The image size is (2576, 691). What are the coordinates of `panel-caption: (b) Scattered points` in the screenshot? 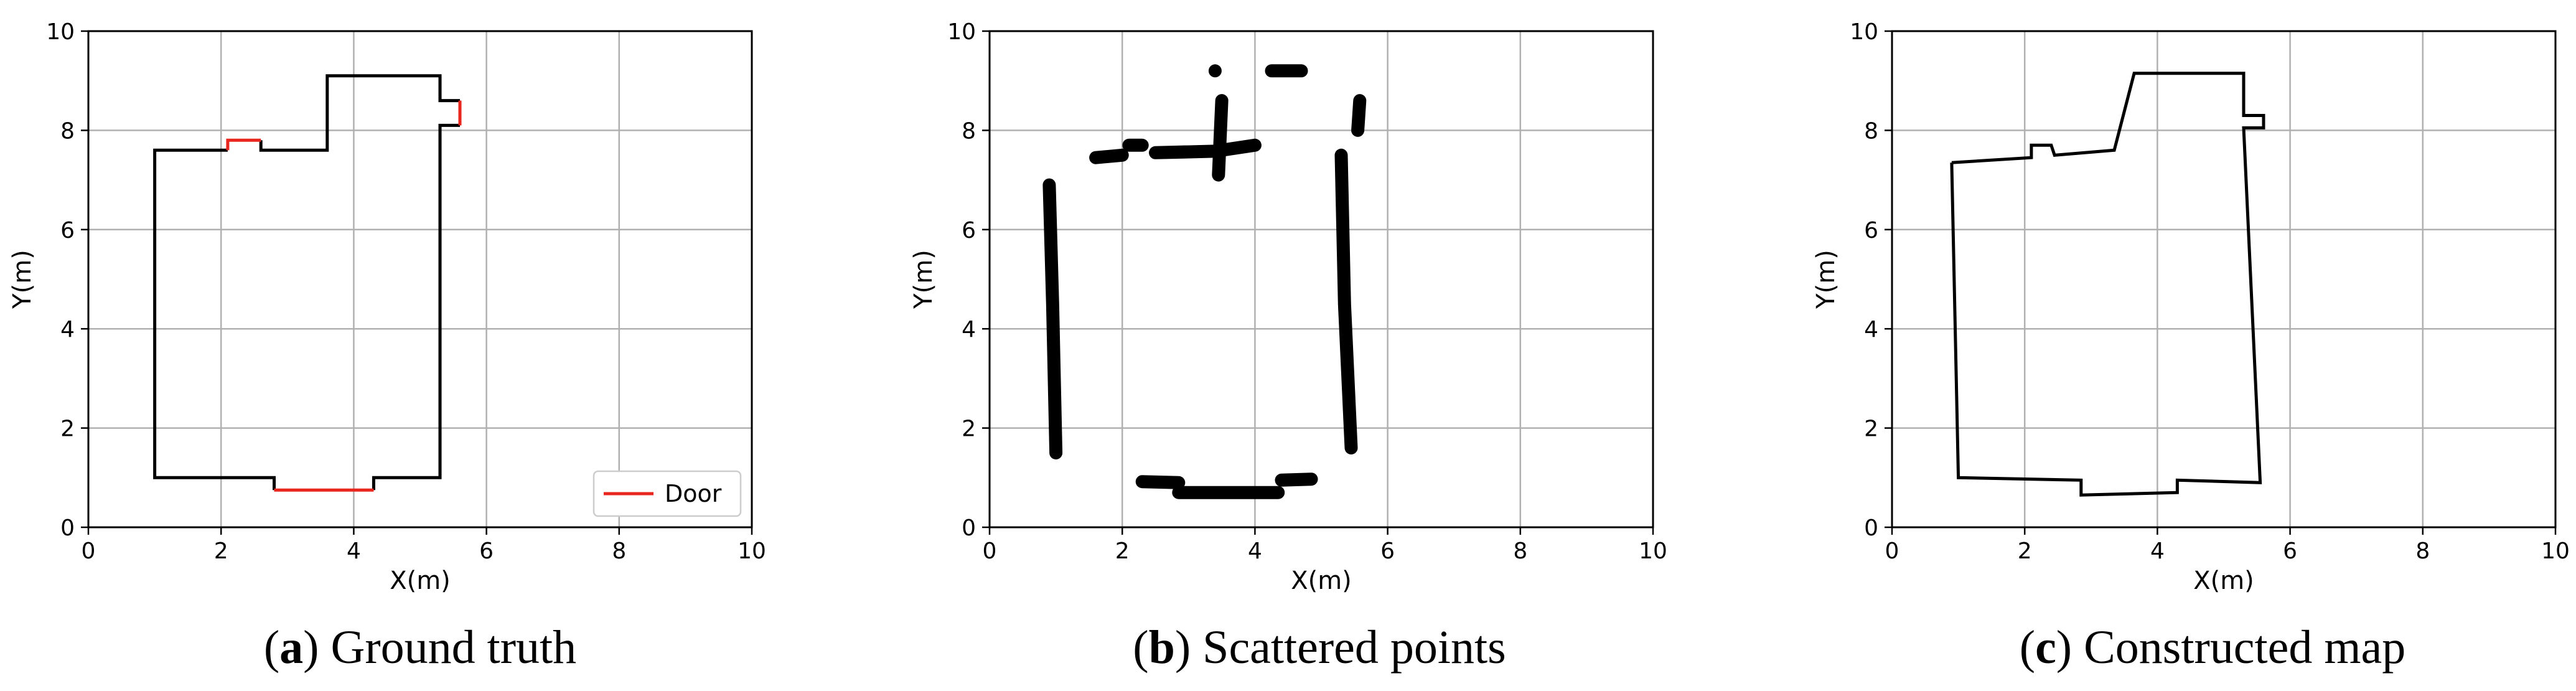 It's located at (1319, 647).